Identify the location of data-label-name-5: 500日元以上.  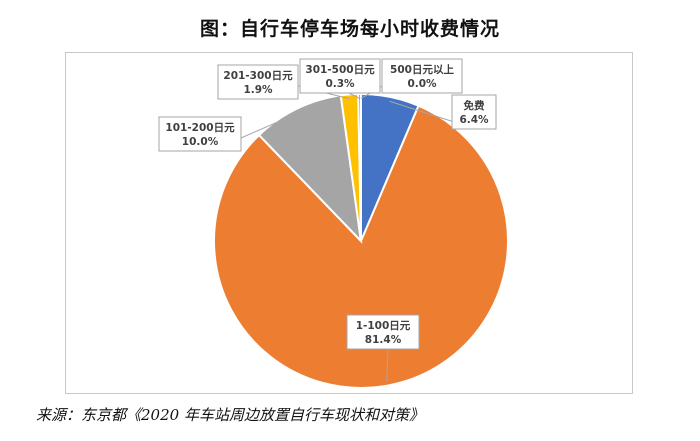
(422, 69).